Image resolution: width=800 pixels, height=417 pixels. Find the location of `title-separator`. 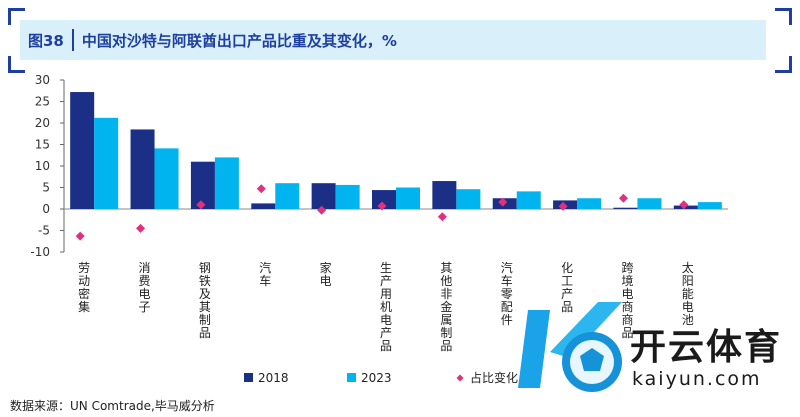

title-separator is located at coordinates (72, 40).